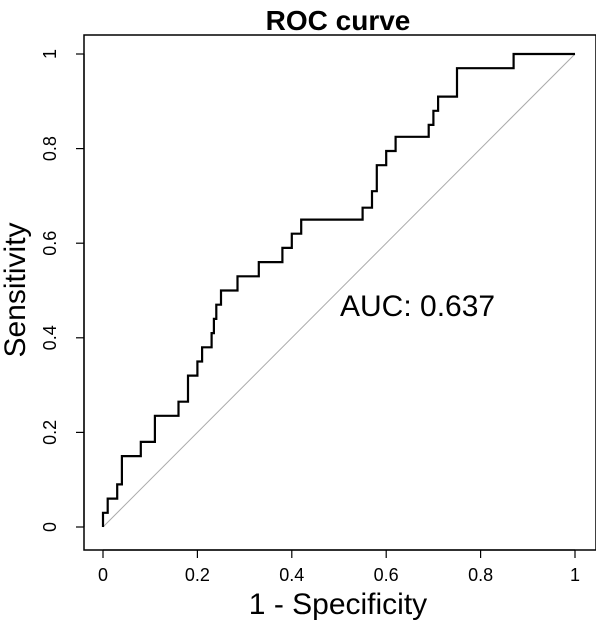 This screenshot has width=596, height=625. What do you see at coordinates (291, 575) in the screenshot?
I see `x-tick-label: 0.4` at bounding box center [291, 575].